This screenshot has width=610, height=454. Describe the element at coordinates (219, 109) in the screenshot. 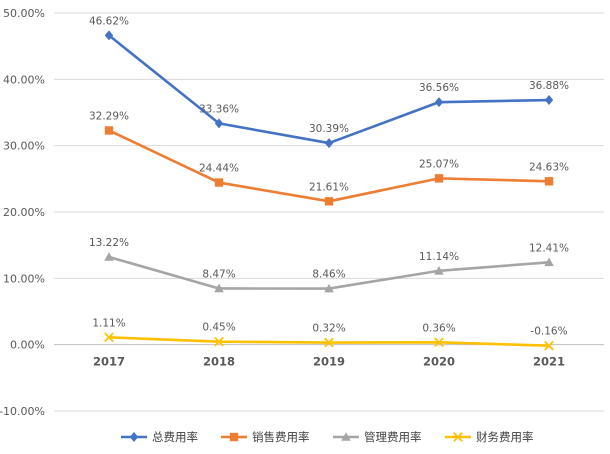

I see `data-label: 33.36%` at that location.